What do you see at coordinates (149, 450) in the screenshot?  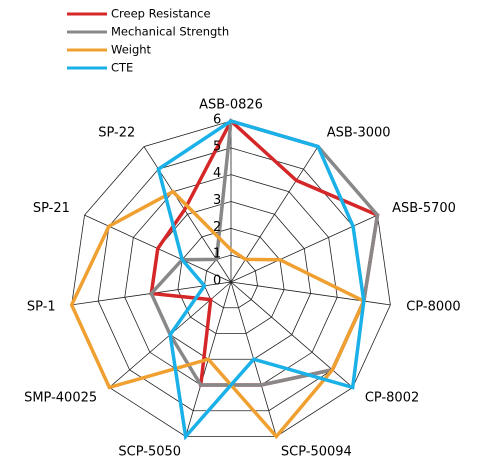 I see `category-label: SCP-5050` at bounding box center [149, 450].